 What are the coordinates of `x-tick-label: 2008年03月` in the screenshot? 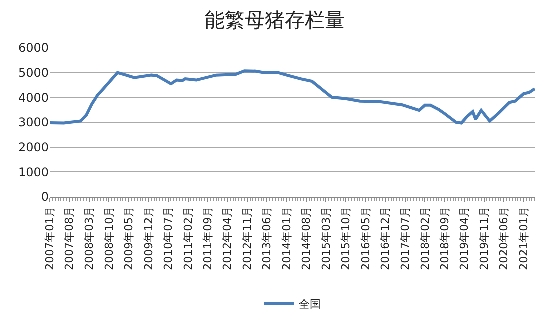 It's located at (89, 238).